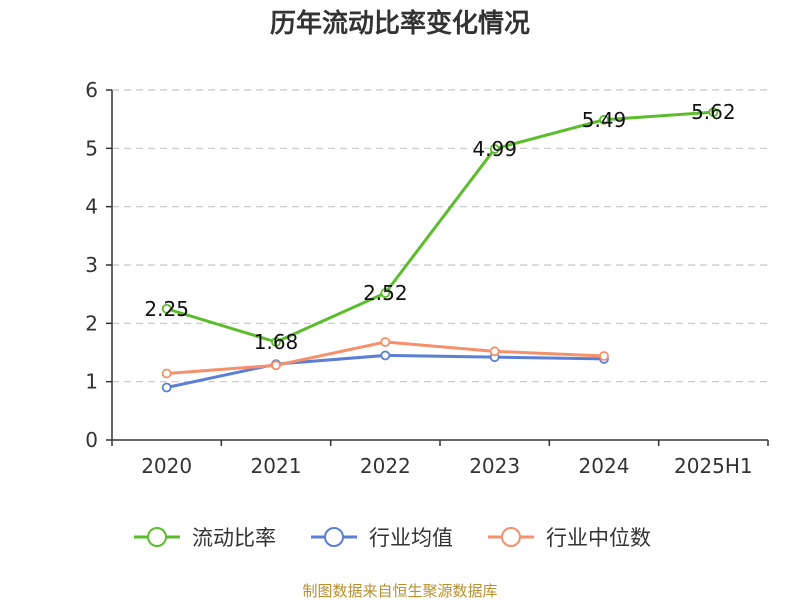 The image size is (800, 600). I want to click on legend-label: 流动比率, so click(234, 538).